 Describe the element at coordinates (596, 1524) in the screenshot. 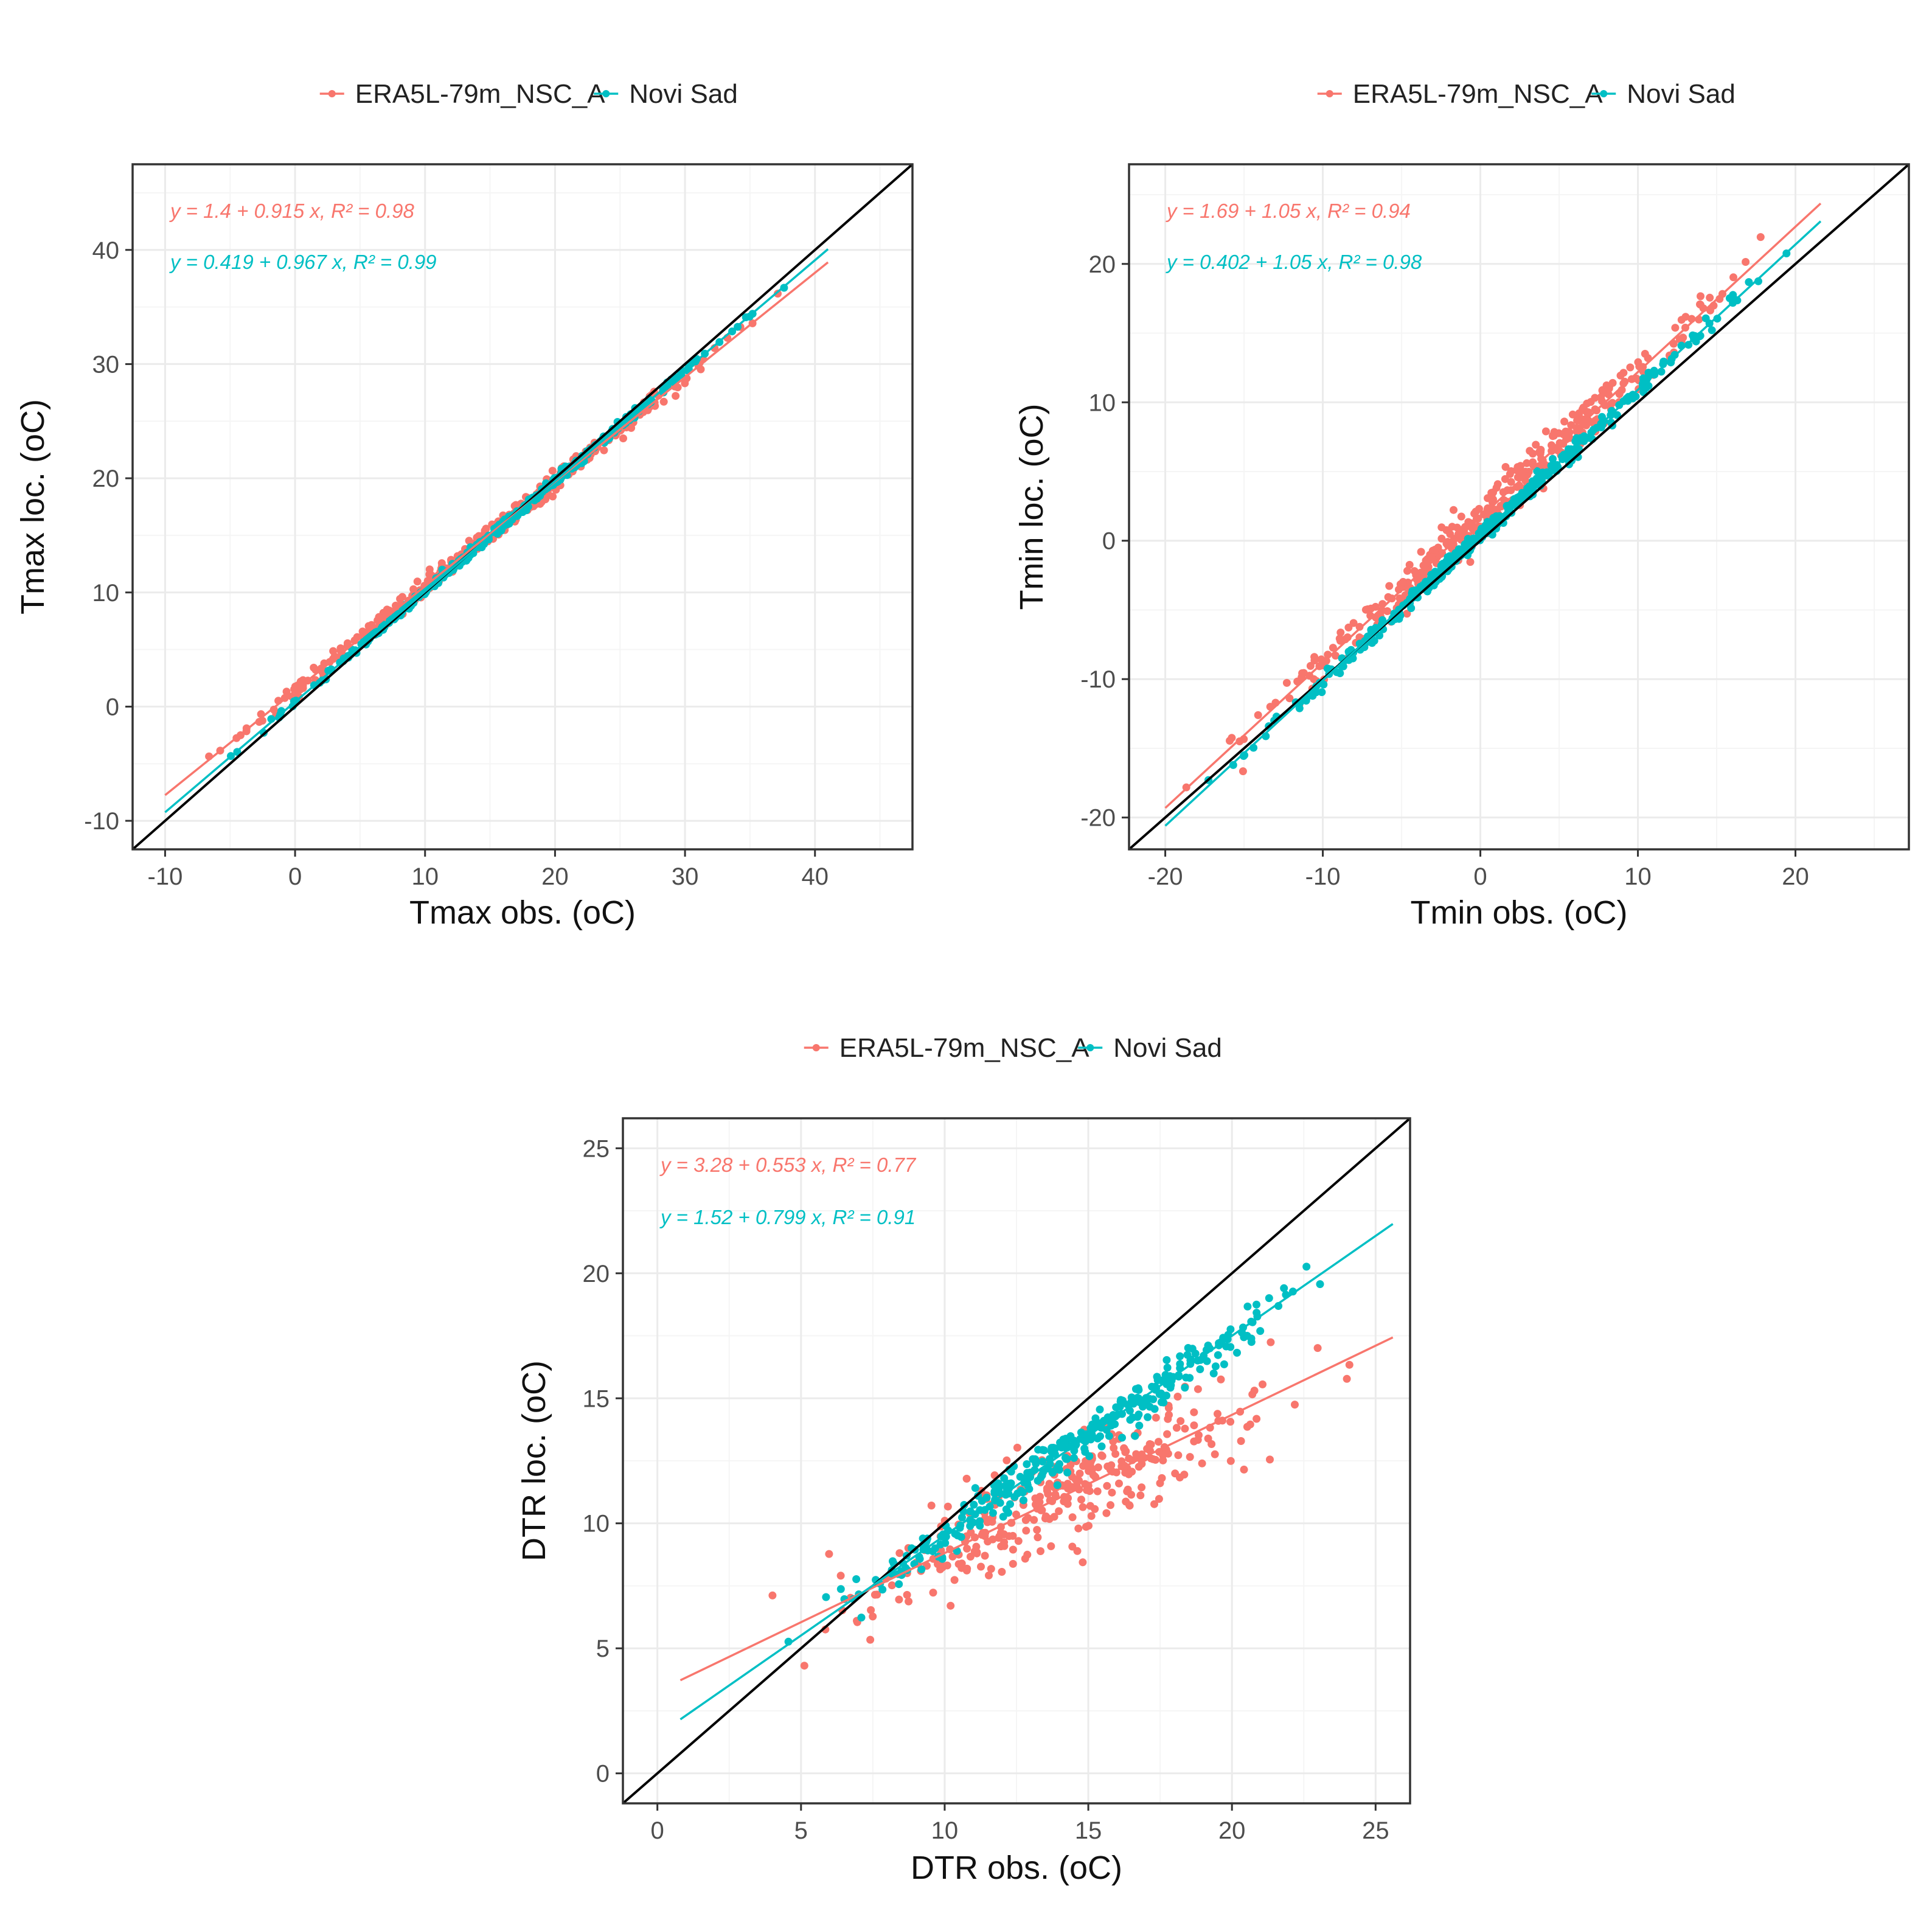

I see `y-tick-label: 10` at that location.